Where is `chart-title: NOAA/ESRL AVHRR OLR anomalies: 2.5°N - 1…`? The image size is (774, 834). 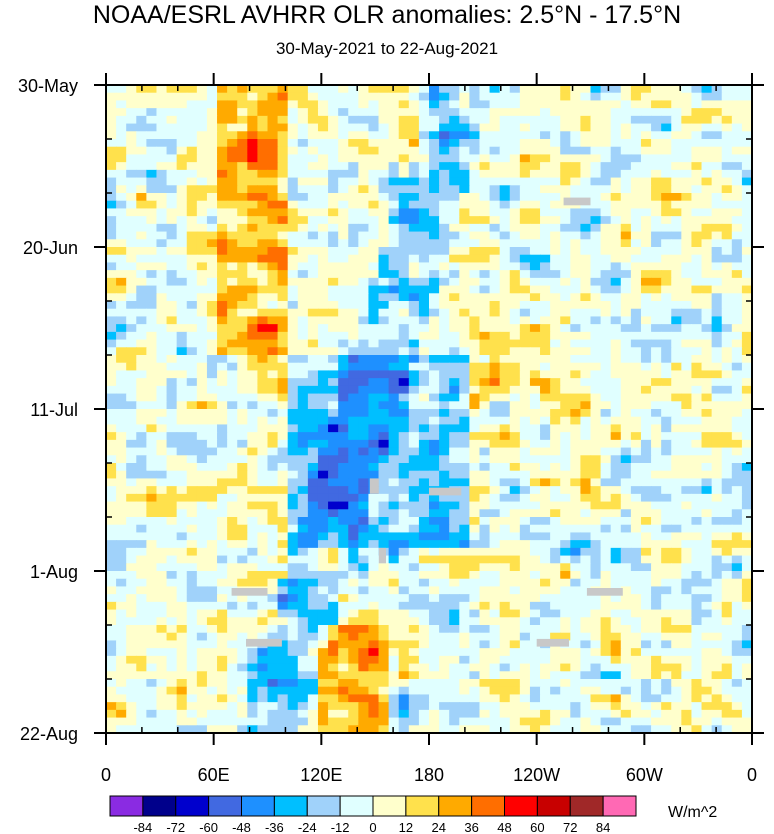
chart-title: NOAA/ESRL AVHRR OLR anomalies: 2.5°N - 1… is located at coordinates (387, 15).